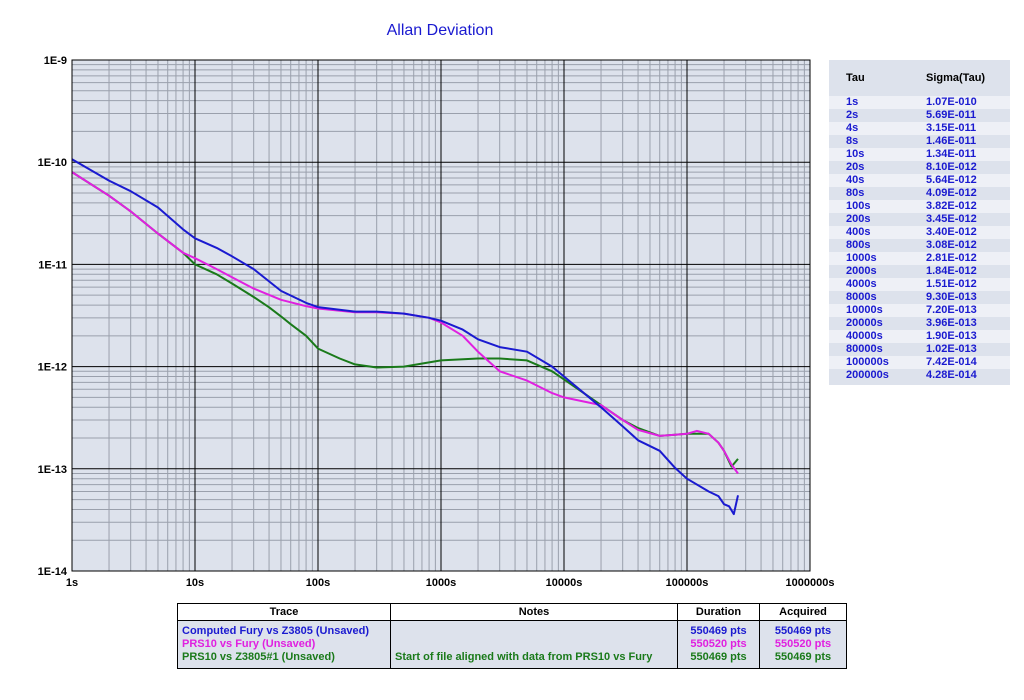 The height and width of the screenshot is (700, 1024). Describe the element at coordinates (858, 206) in the screenshot. I see `tau-value: 100s` at that location.